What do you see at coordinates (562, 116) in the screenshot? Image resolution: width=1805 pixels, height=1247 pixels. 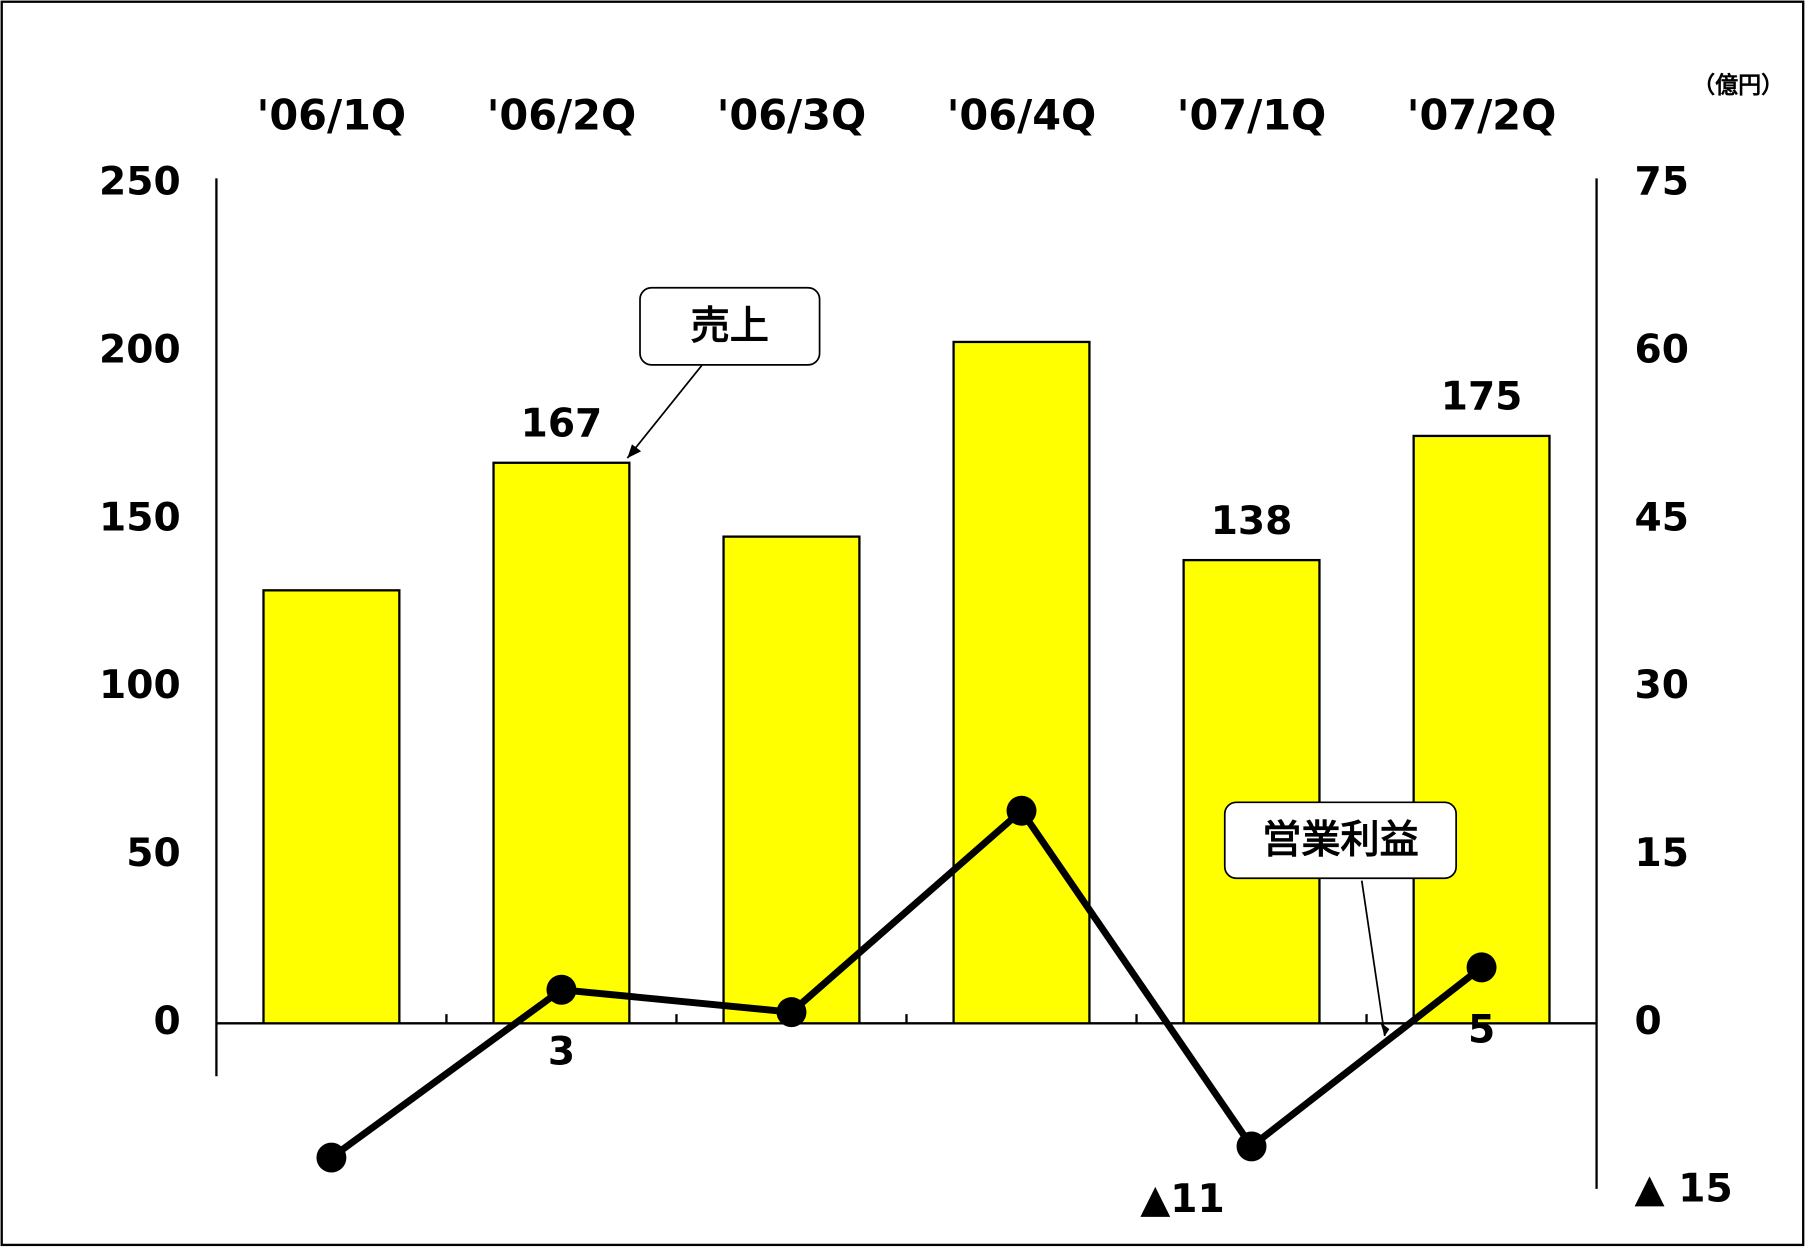 I see `x-tick-label: '06/2Q` at bounding box center [562, 116].